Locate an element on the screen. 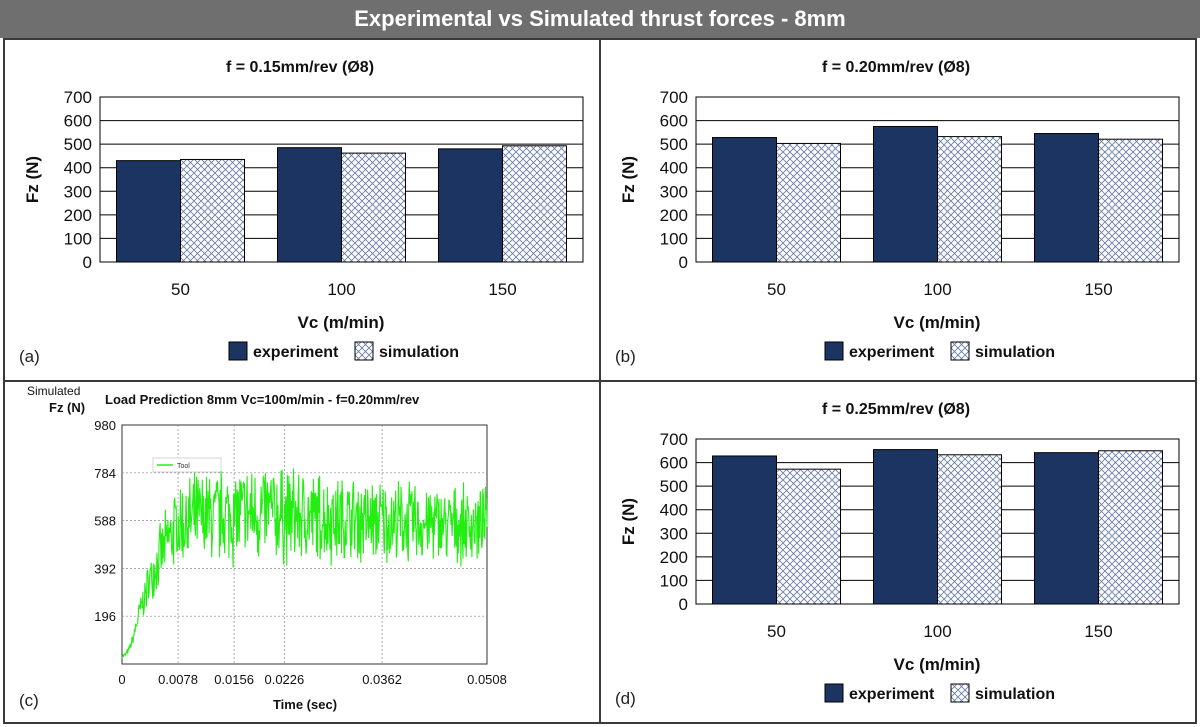 The height and width of the screenshot is (727, 1200). panel-label: (a) is located at coordinates (29, 356).